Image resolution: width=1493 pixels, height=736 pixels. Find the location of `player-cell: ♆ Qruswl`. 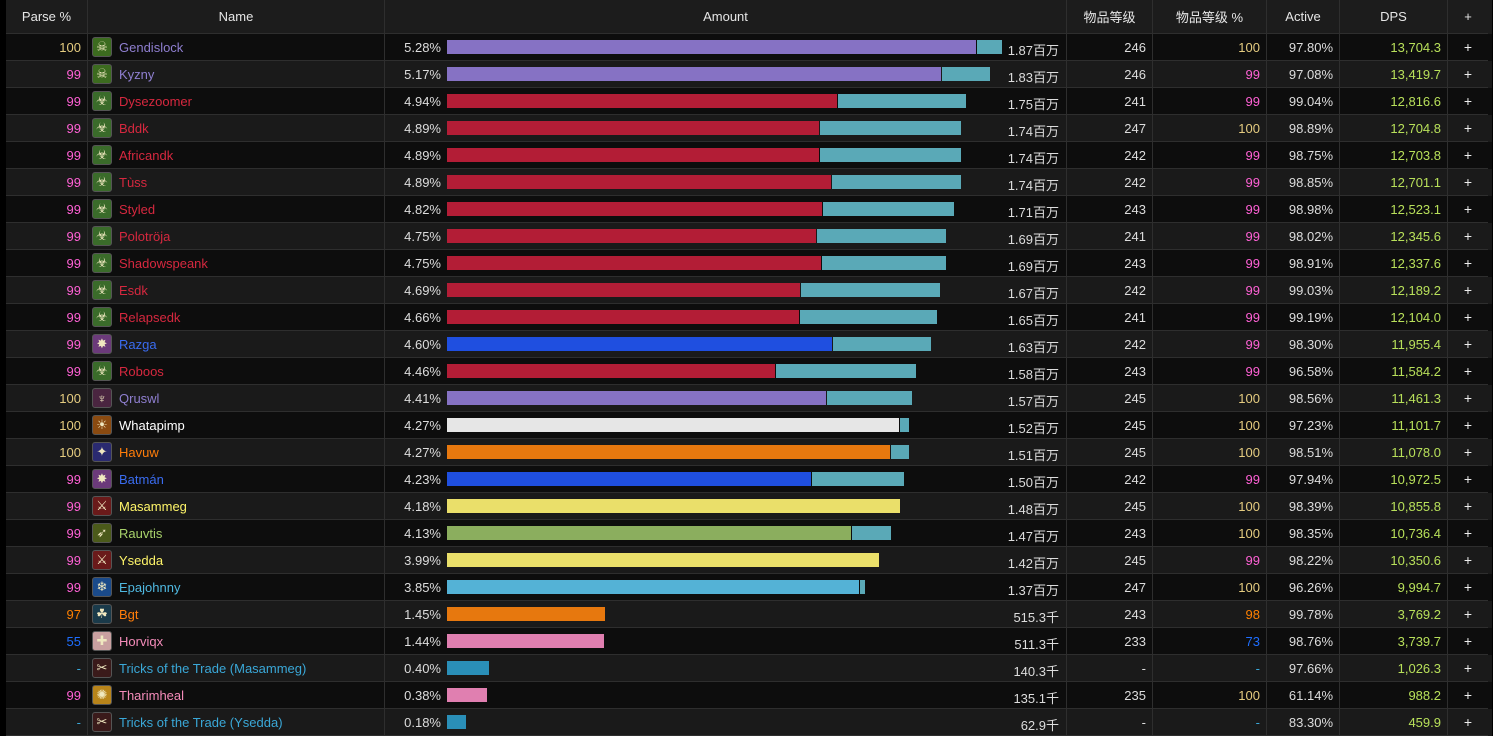

player-cell: ♆ Qruswl is located at coordinates (236, 398).